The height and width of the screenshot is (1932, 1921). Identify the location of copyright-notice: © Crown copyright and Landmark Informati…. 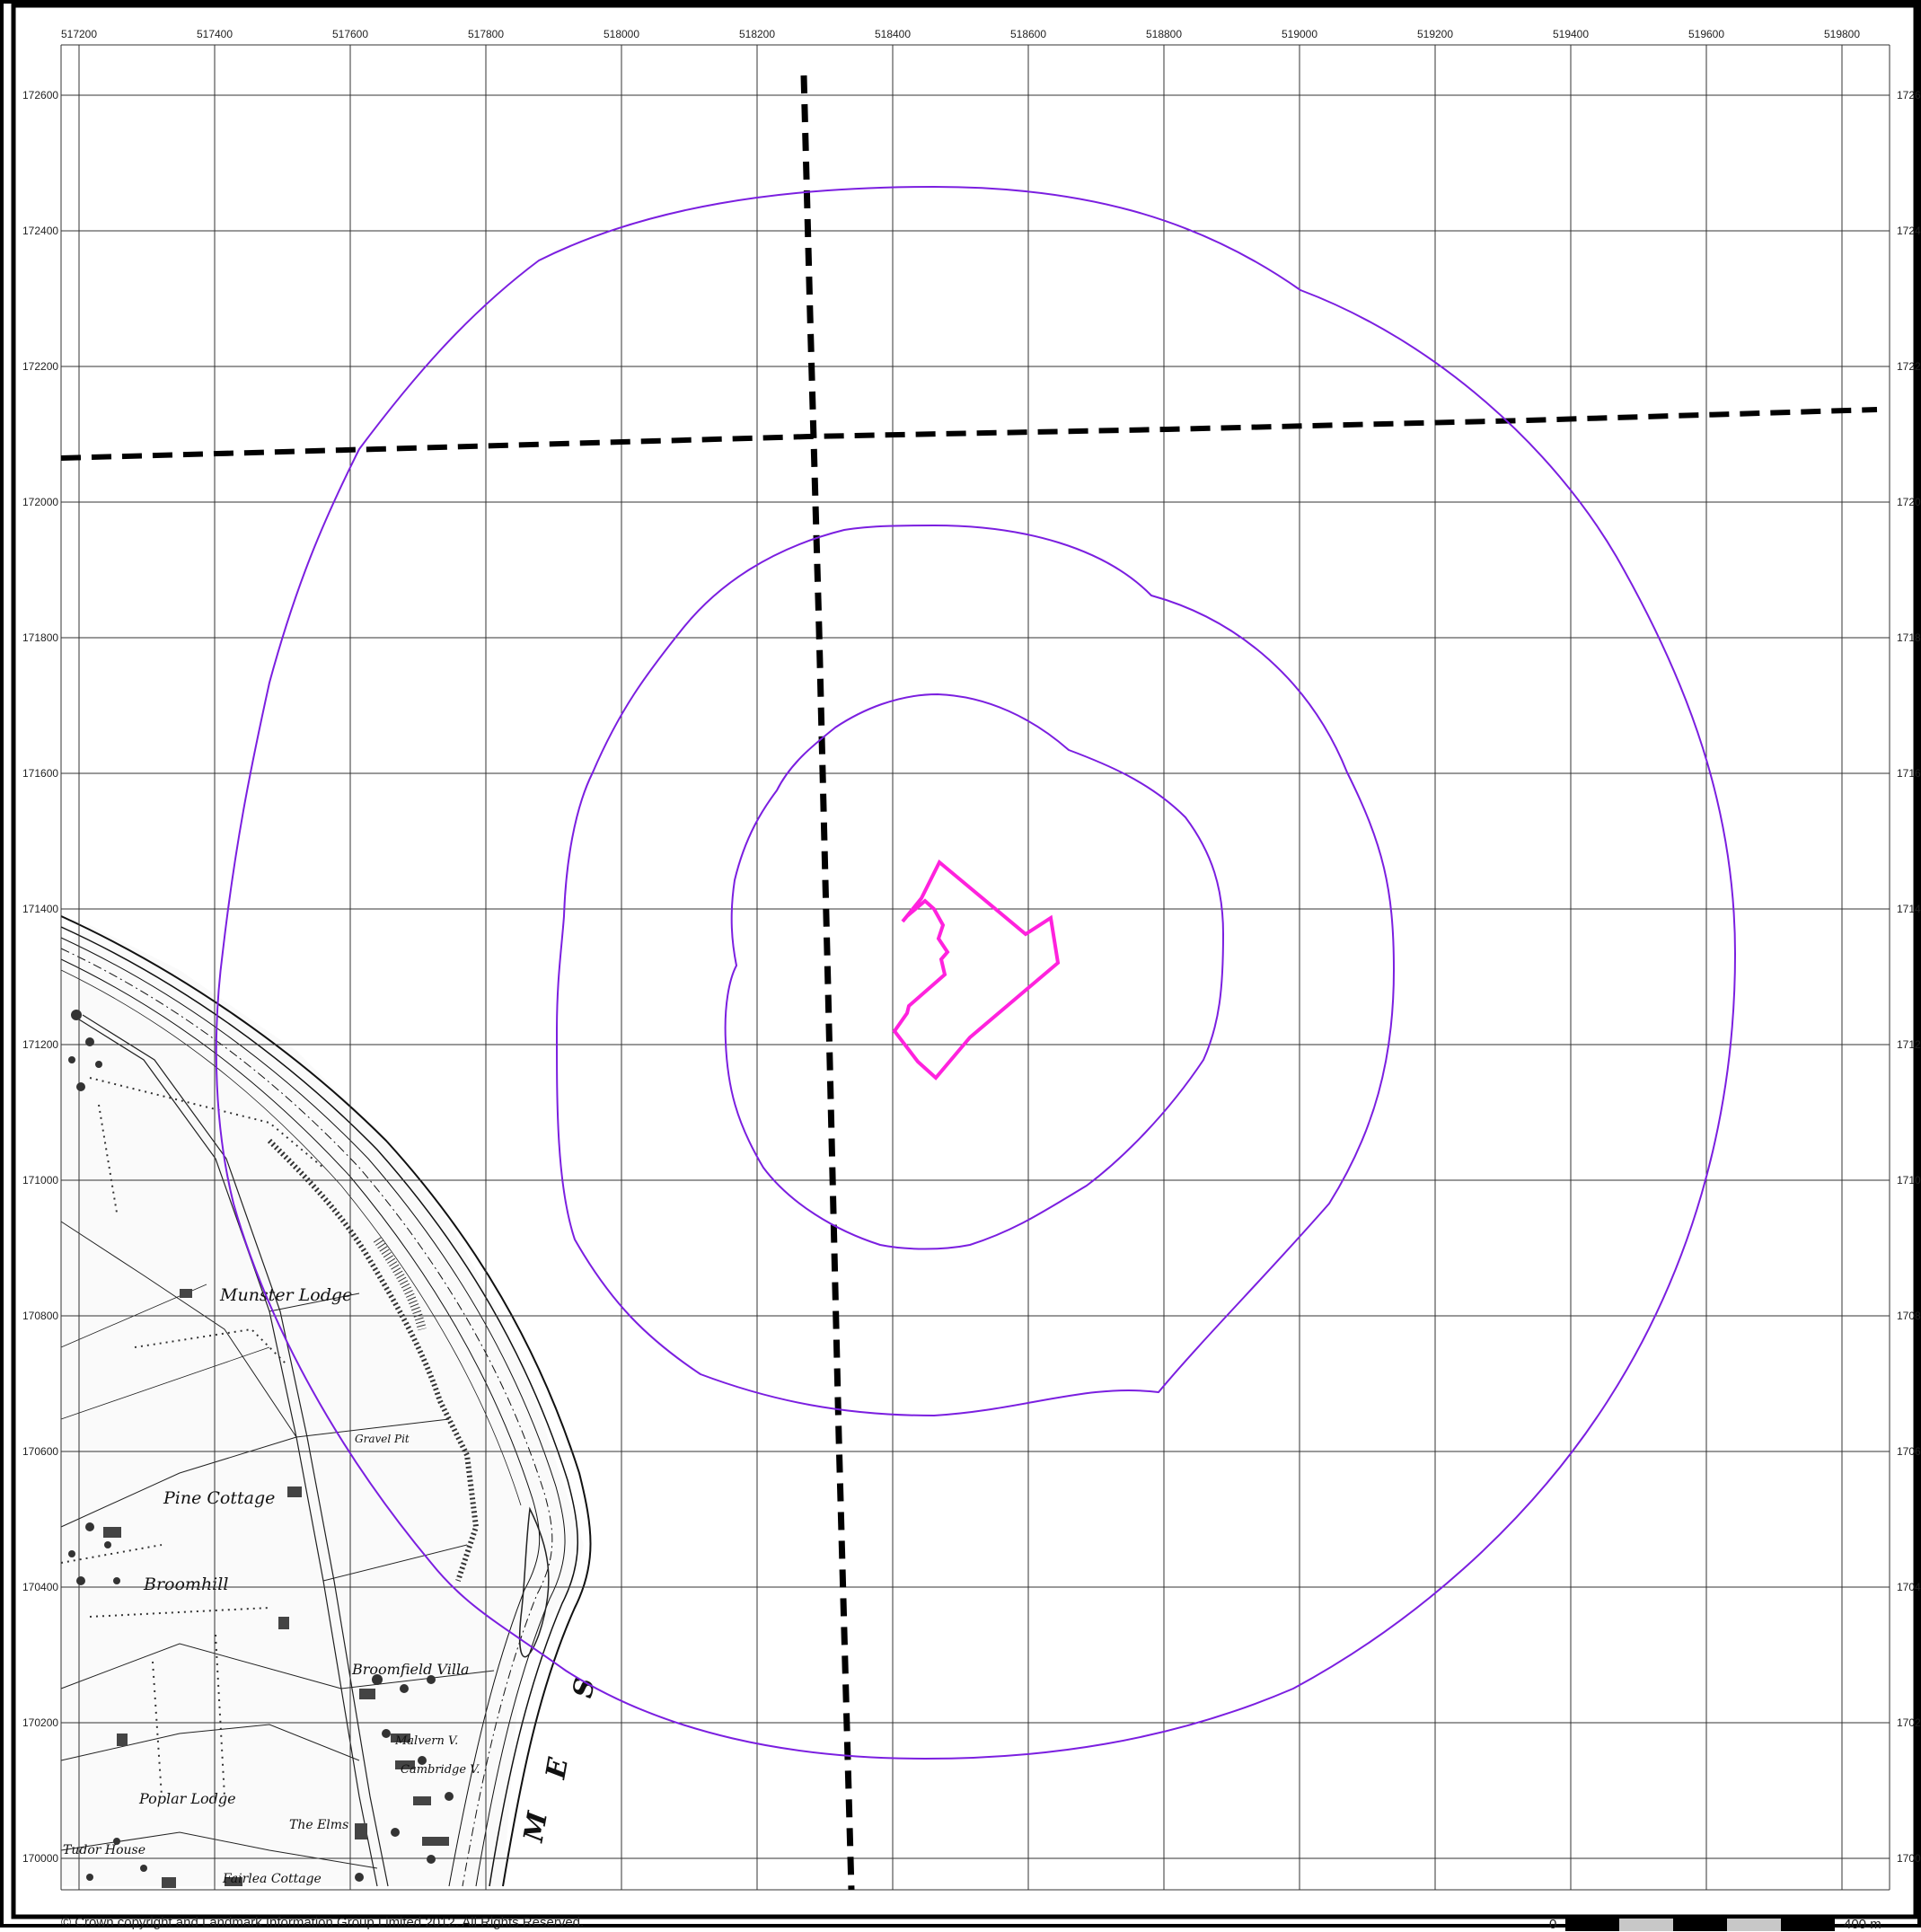
(323, 1922).